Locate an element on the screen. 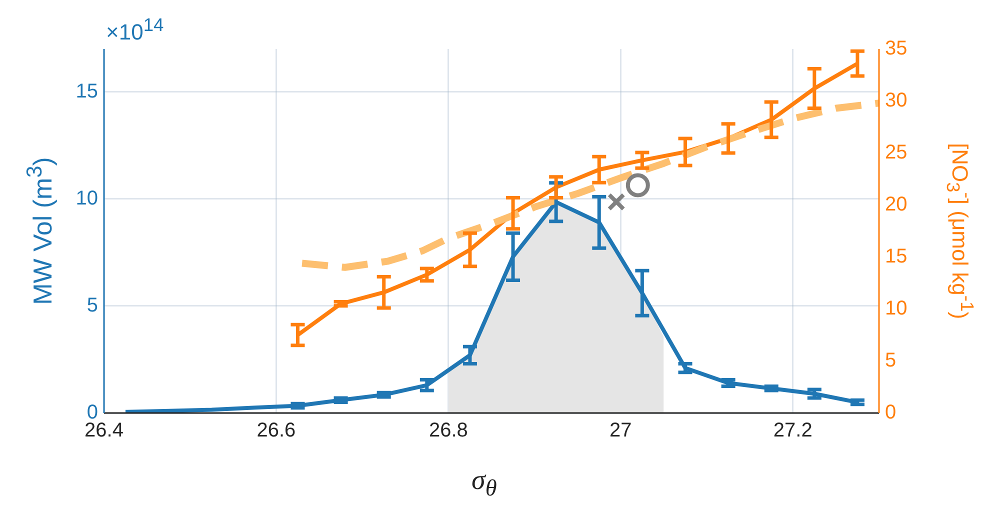 Image resolution: width=997 pixels, height=510 pixels. y2-tick-label: 20 is located at coordinates (896, 205).